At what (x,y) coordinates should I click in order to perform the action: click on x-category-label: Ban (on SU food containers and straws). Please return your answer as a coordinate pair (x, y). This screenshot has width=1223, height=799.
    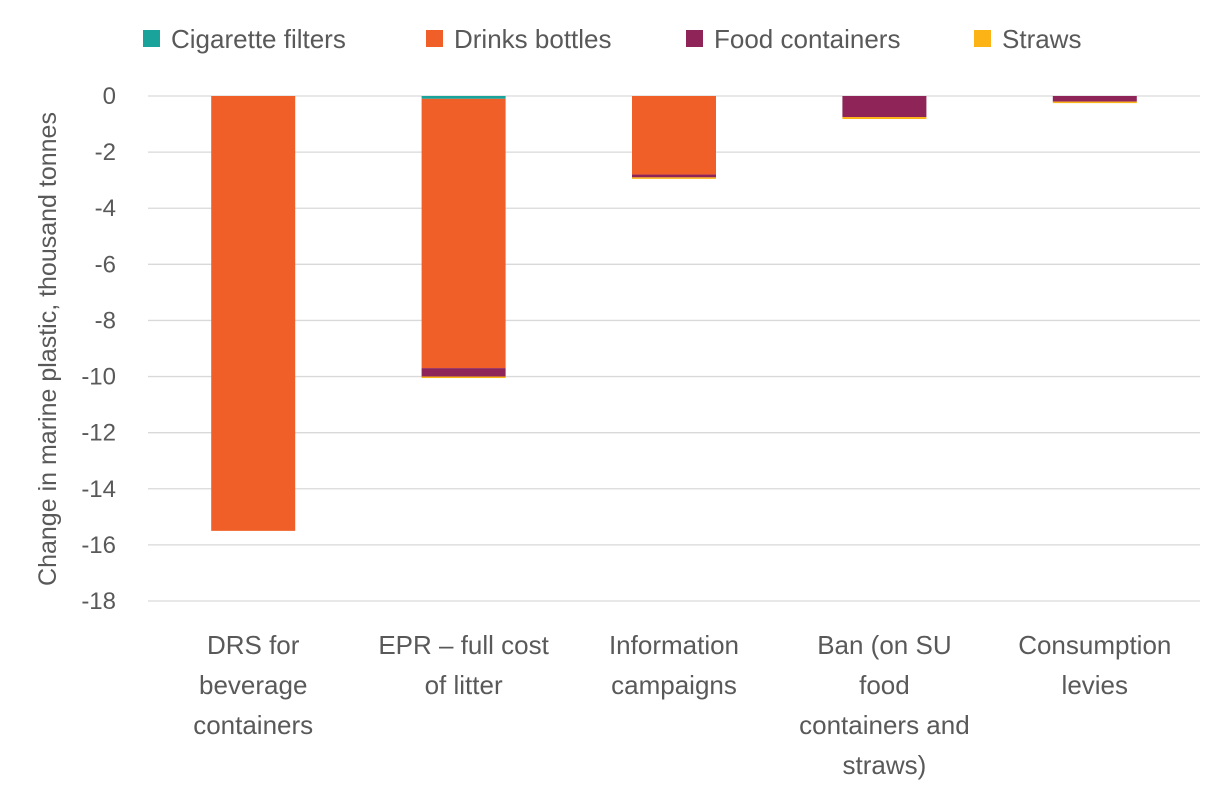
    Looking at the image, I should click on (884, 705).